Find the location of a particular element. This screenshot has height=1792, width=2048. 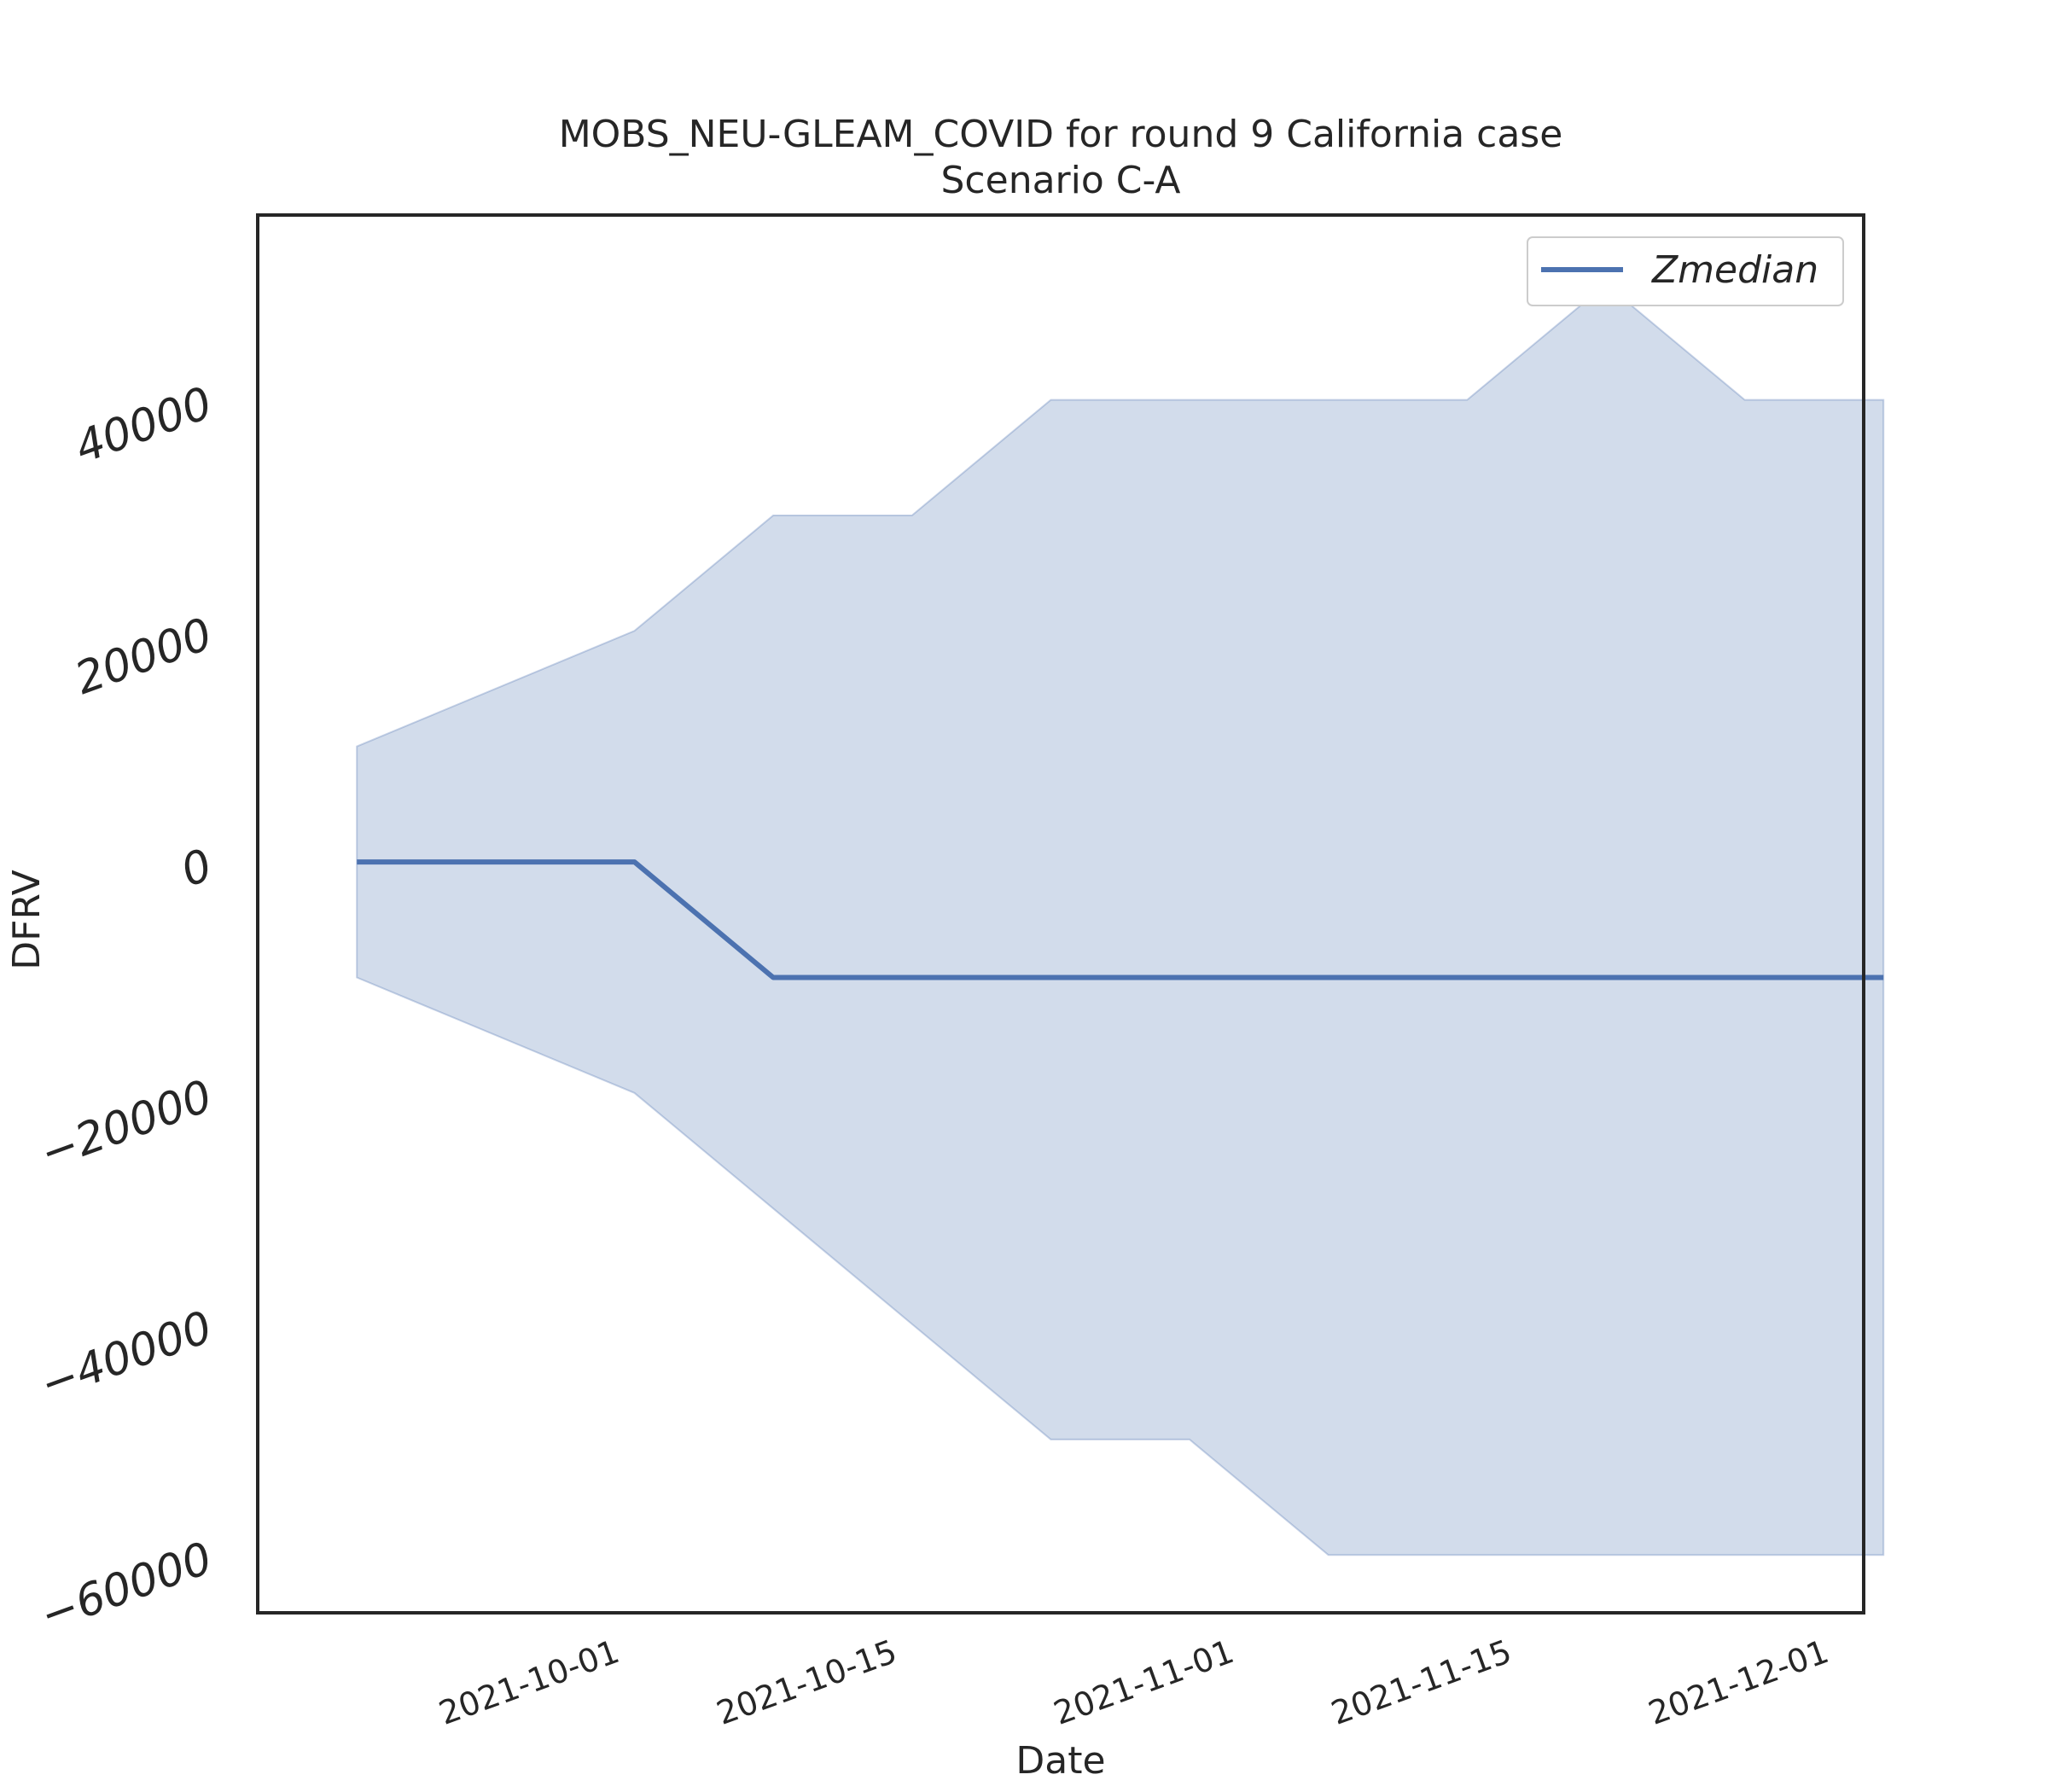

chart-subtitle: Scenario C-A is located at coordinates (1061, 180).